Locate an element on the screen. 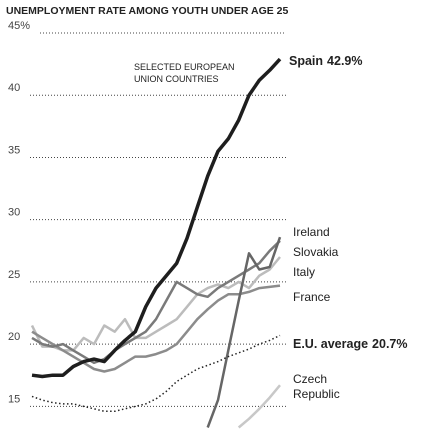  legend-label: France is located at coordinates (312, 297).